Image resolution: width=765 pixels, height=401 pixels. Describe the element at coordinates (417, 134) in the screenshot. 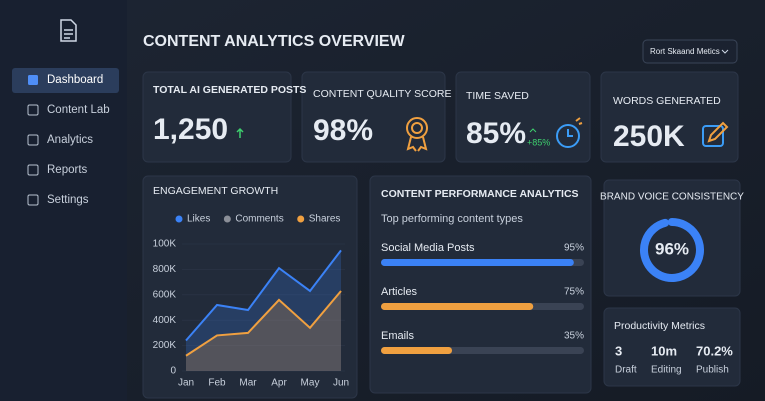

I see `badge-icon` at that location.